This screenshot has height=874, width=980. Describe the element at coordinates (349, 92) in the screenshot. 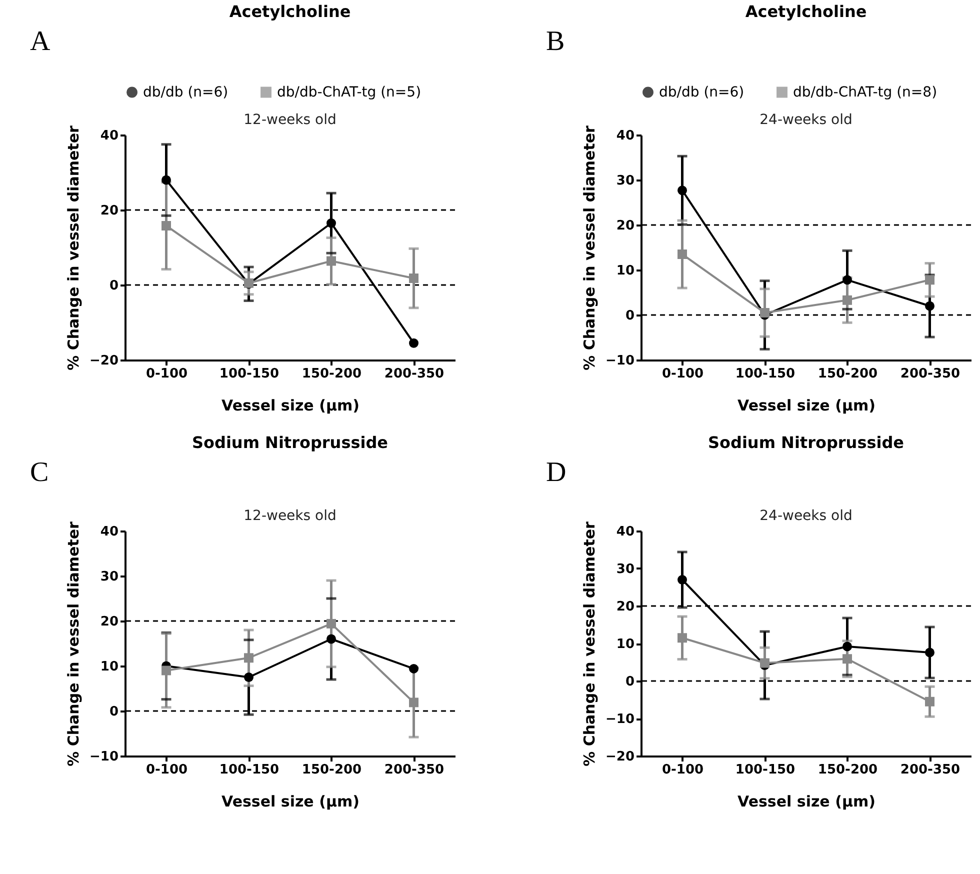

I see `legend-label: db/db-ChAT-tg (n=5)` at that location.